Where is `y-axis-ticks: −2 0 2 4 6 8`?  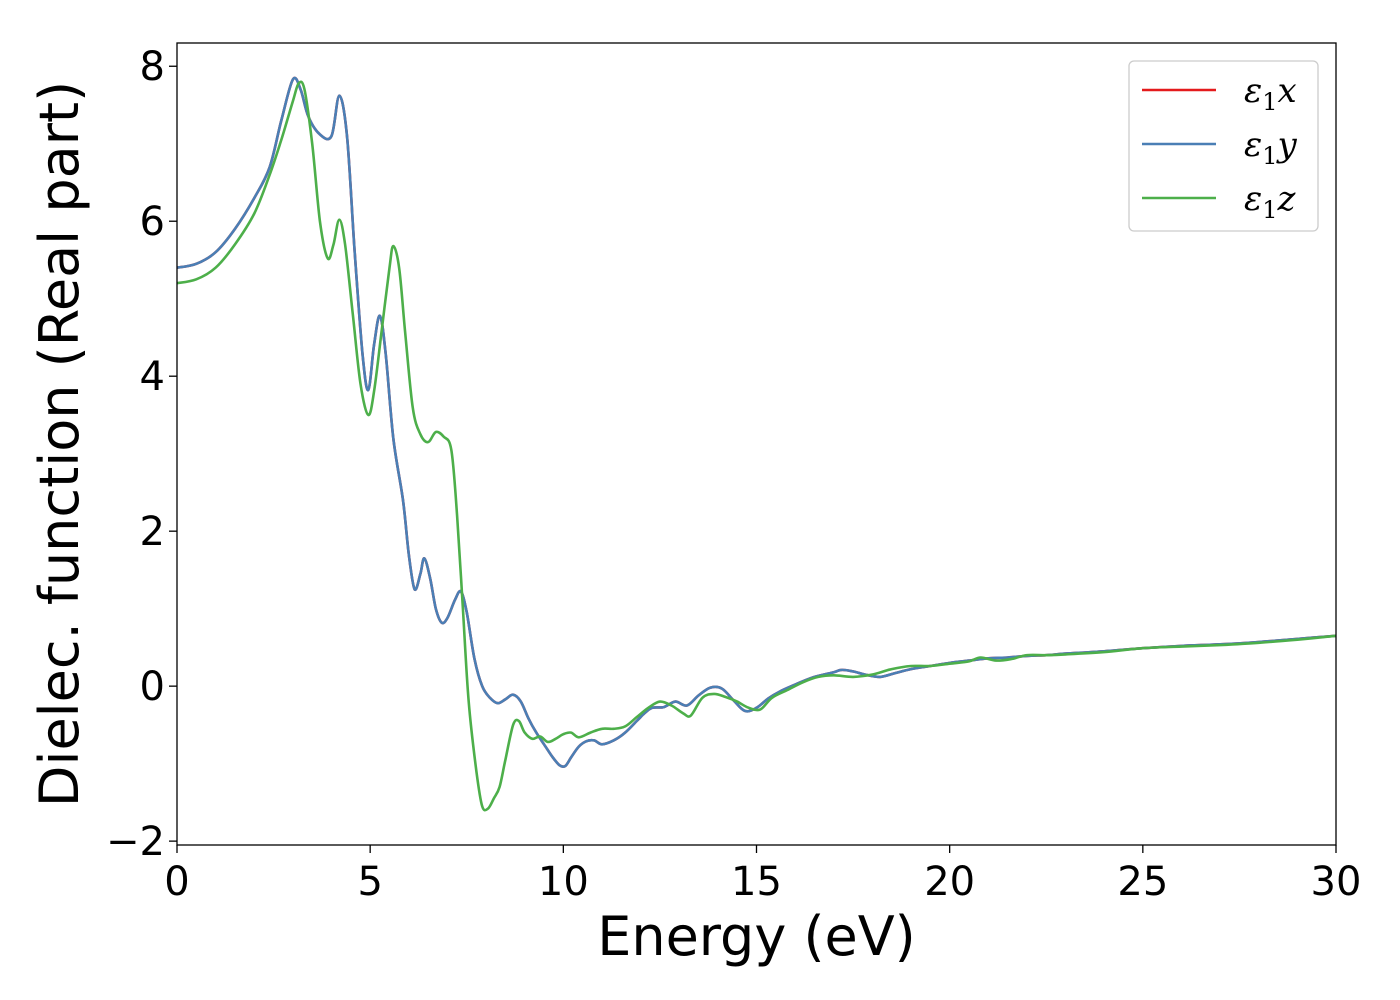
y-axis-ticks: −2 0 2 4 6 8 is located at coordinates (141, 454).